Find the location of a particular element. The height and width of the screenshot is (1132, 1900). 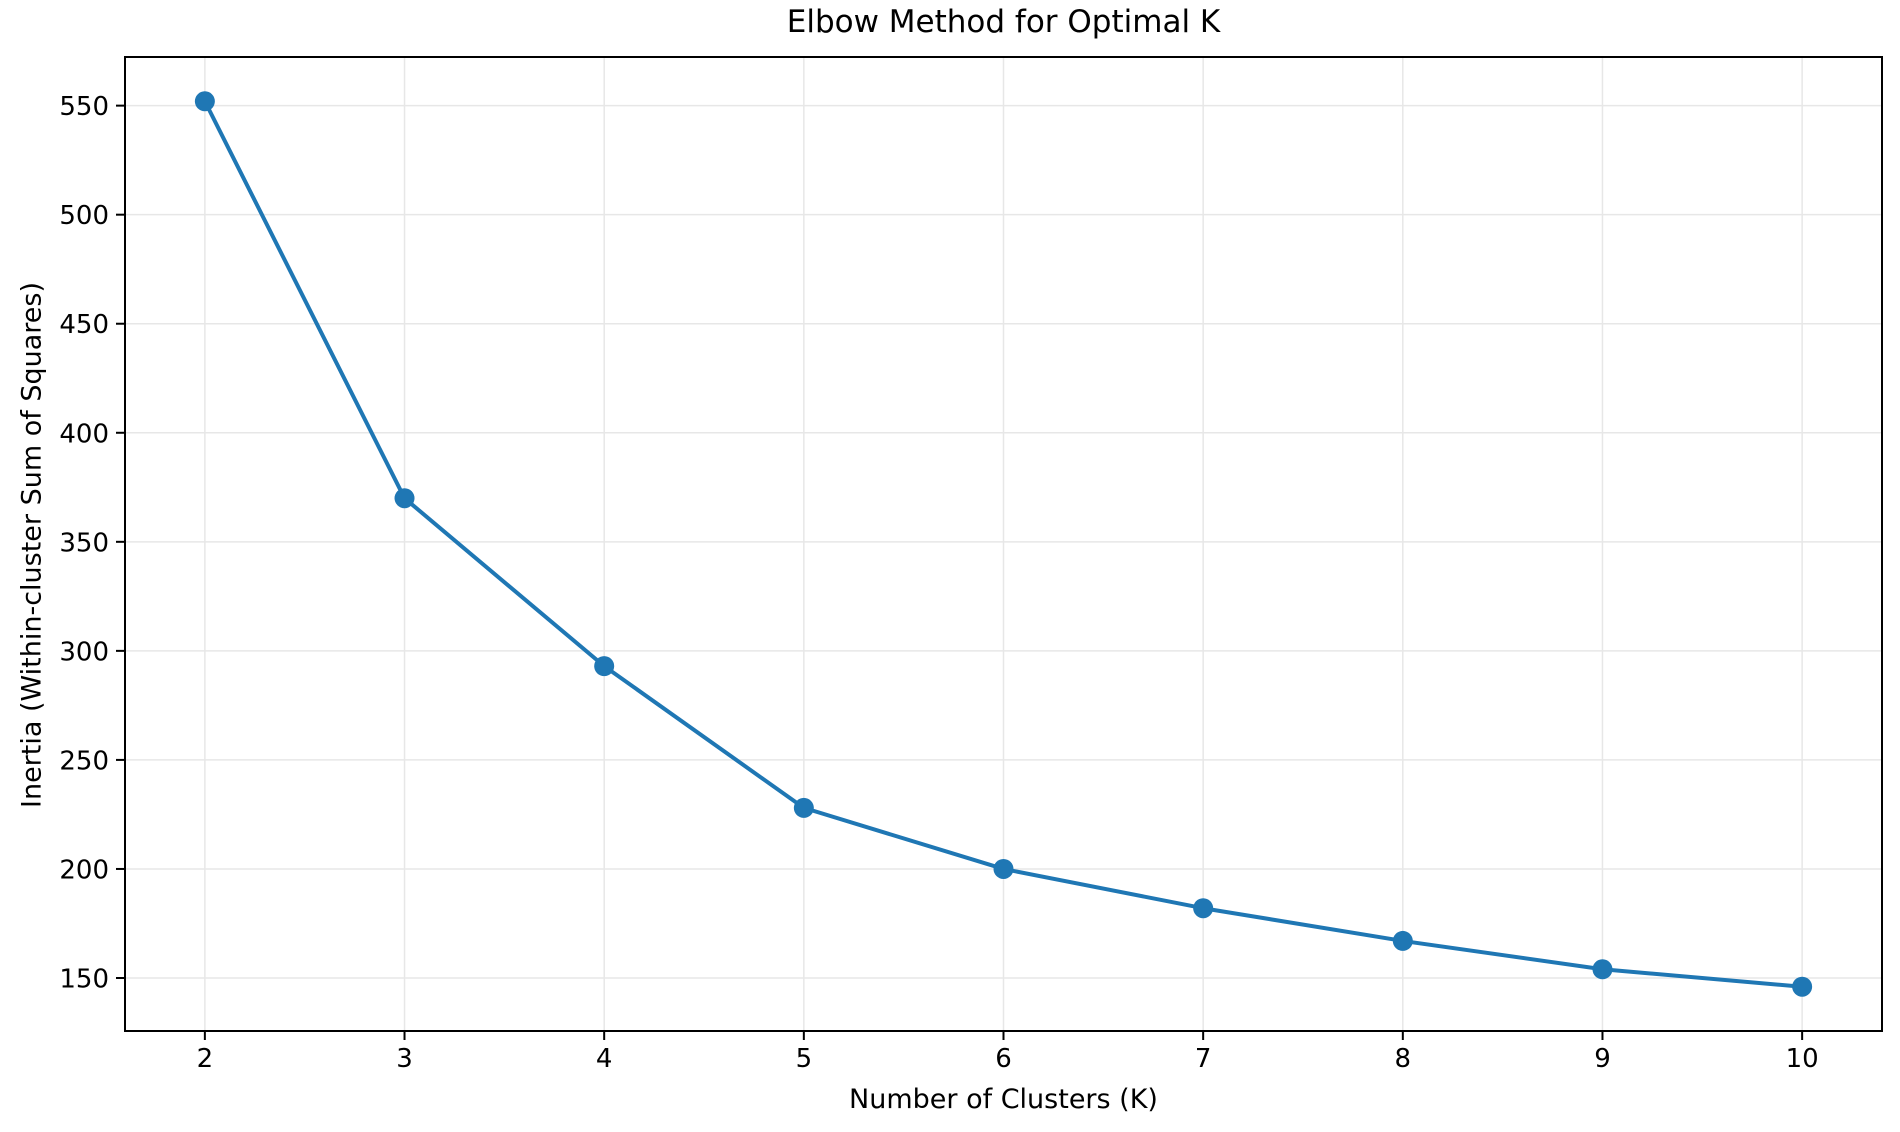

y-tick-label: 400 is located at coordinates (84, 434).